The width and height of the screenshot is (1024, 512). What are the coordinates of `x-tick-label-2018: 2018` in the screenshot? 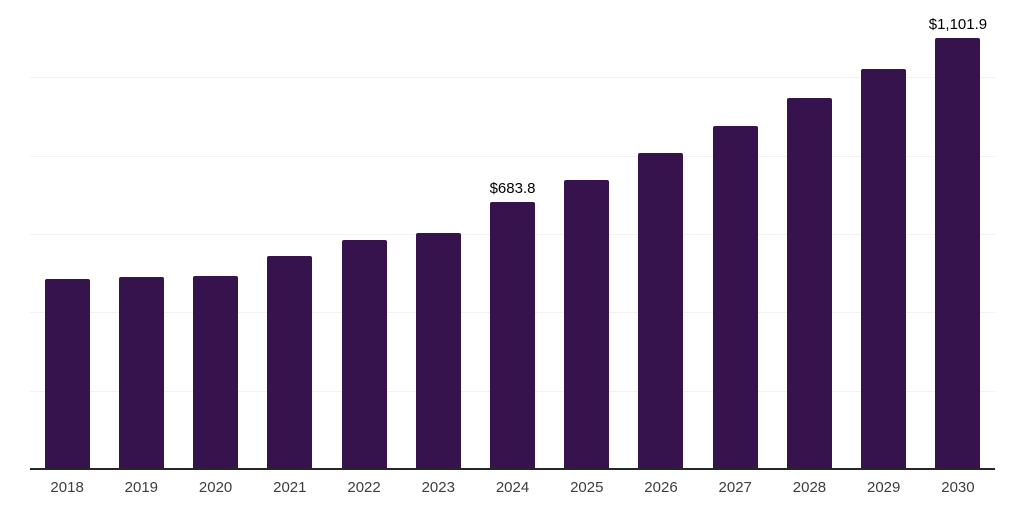 It's located at (67, 487).